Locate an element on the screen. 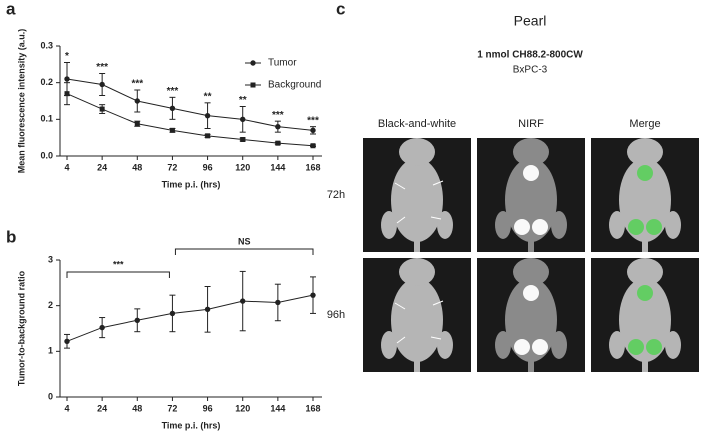 This screenshot has height=438, width=708. y-tick-label: 0.0 is located at coordinates (46, 155).